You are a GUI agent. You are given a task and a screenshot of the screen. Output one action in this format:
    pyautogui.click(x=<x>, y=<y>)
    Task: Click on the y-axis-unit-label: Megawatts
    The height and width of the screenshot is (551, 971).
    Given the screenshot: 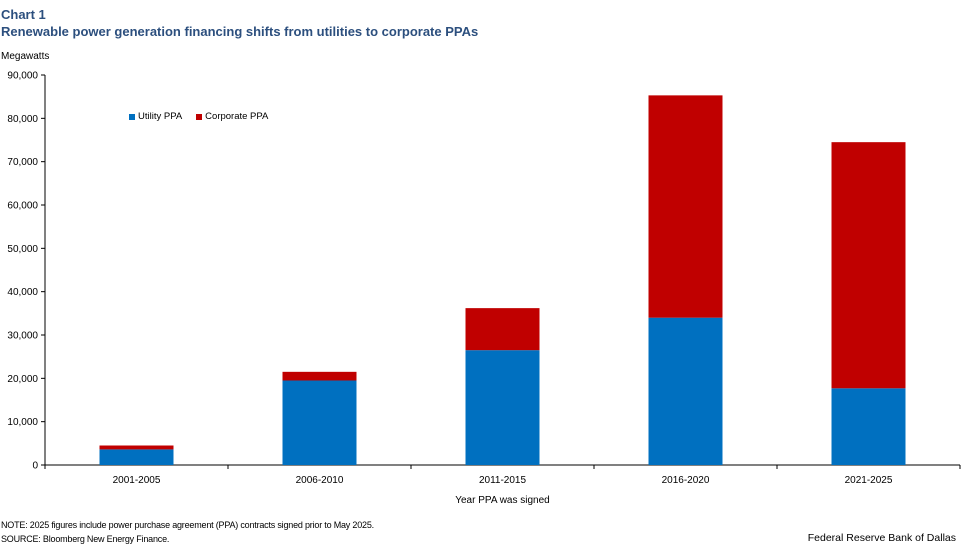 What is the action you would take?
    pyautogui.click(x=25, y=56)
    